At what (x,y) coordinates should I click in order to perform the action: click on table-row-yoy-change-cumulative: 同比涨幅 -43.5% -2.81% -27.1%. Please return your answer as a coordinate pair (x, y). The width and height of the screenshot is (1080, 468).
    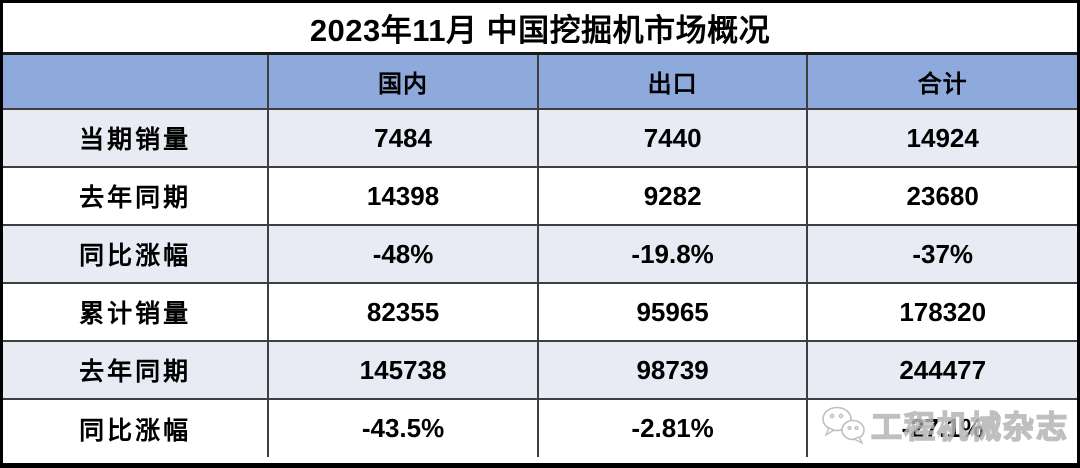
    Looking at the image, I should click on (540, 428).